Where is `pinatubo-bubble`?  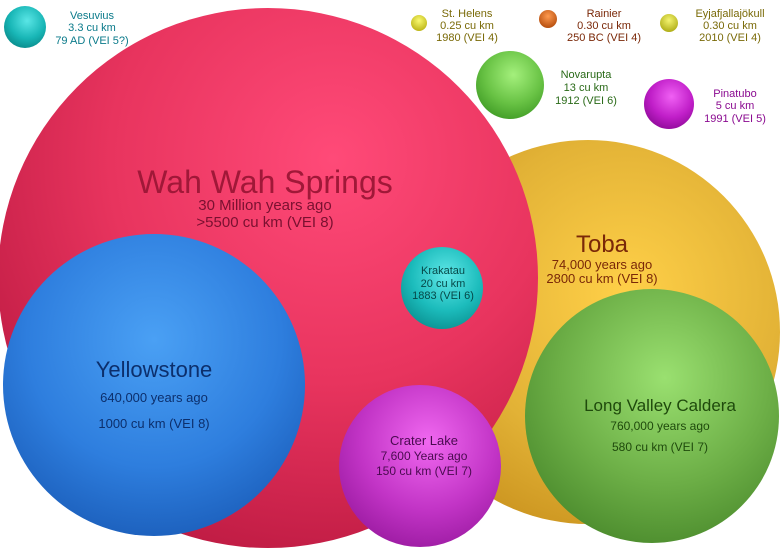
pinatubo-bubble is located at coordinates (669, 104).